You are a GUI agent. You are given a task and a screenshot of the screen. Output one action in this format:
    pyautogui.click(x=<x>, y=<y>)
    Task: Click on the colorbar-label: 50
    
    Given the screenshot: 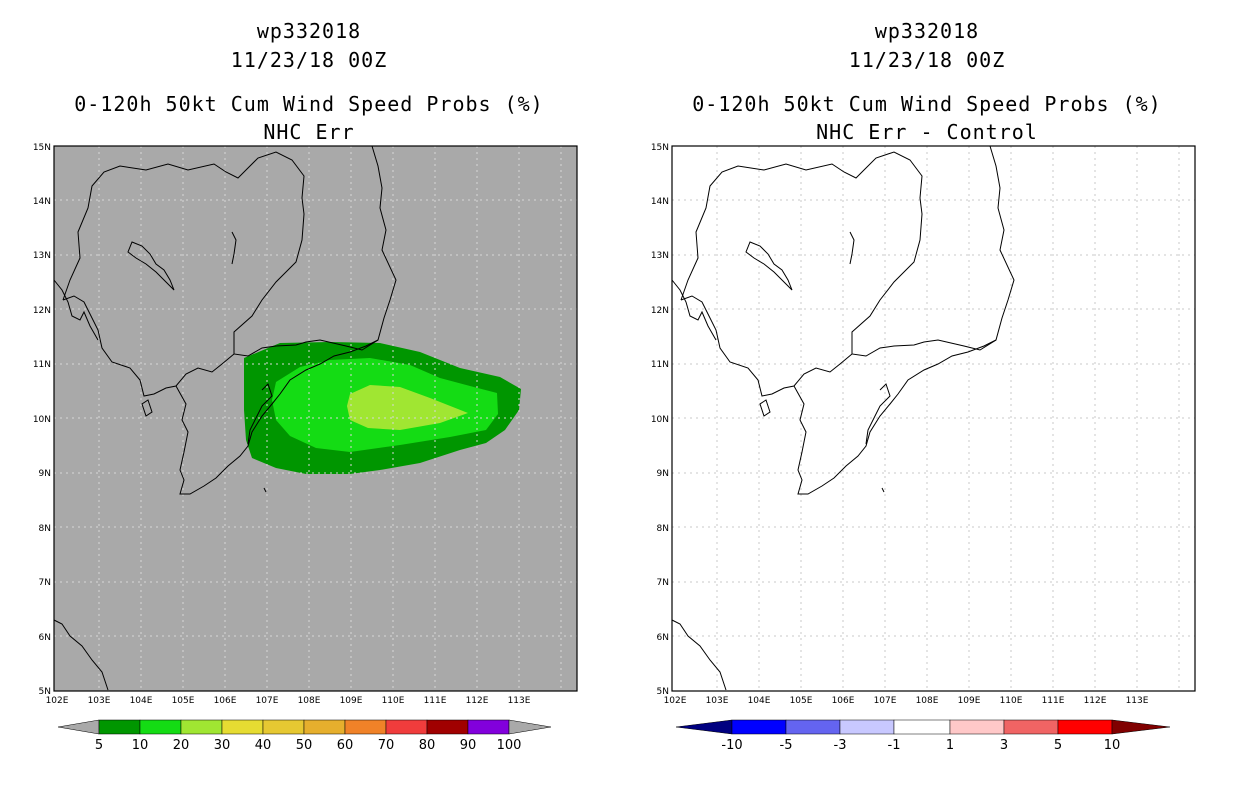 What is the action you would take?
    pyautogui.click(x=304, y=745)
    